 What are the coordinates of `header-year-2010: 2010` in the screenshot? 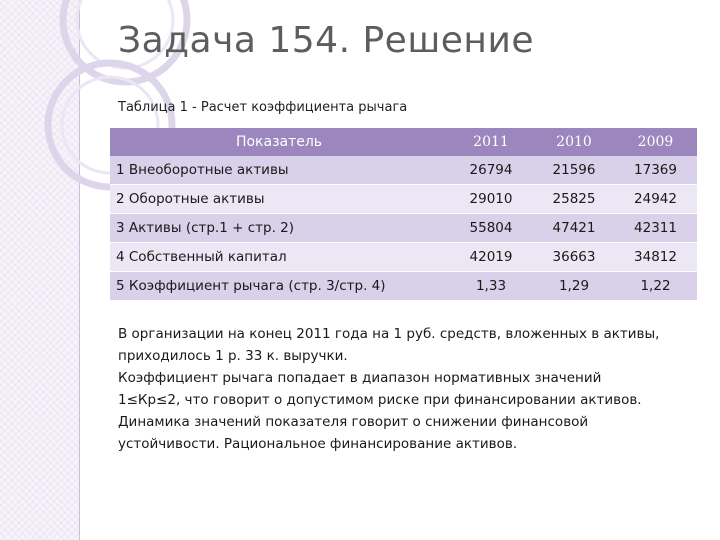 It's located at (574, 142).